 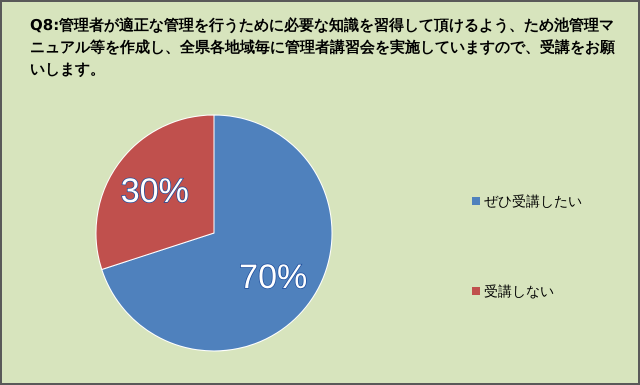 I want to click on data-label: 70%, so click(x=273, y=277).